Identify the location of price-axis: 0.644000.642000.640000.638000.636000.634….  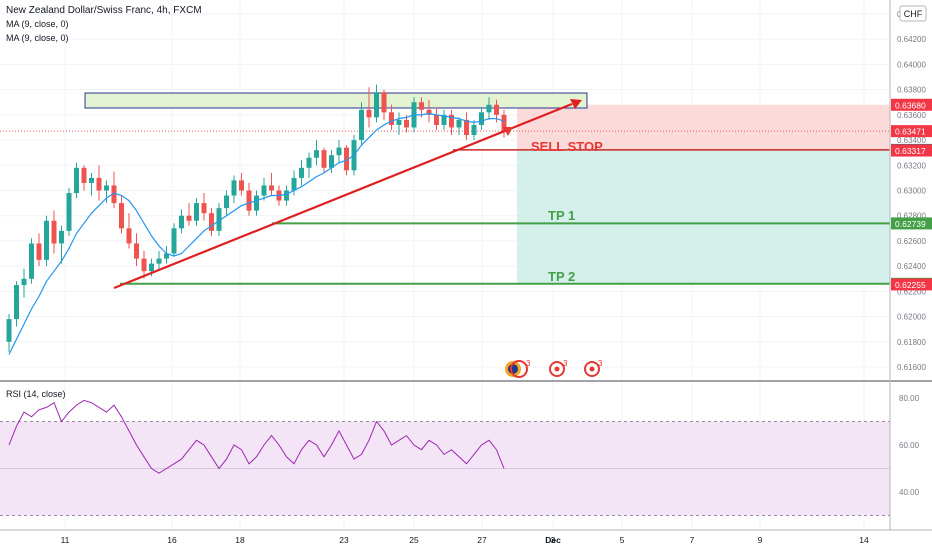
(911, 191).